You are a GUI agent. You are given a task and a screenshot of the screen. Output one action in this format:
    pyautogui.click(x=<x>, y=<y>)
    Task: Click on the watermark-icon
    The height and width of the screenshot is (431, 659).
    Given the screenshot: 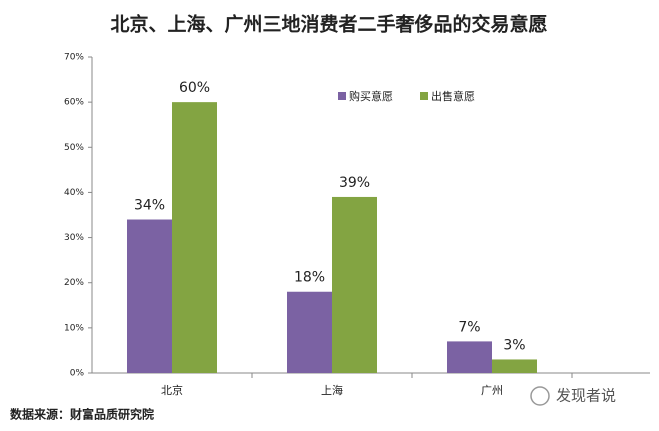 What is the action you would take?
    pyautogui.click(x=540, y=396)
    